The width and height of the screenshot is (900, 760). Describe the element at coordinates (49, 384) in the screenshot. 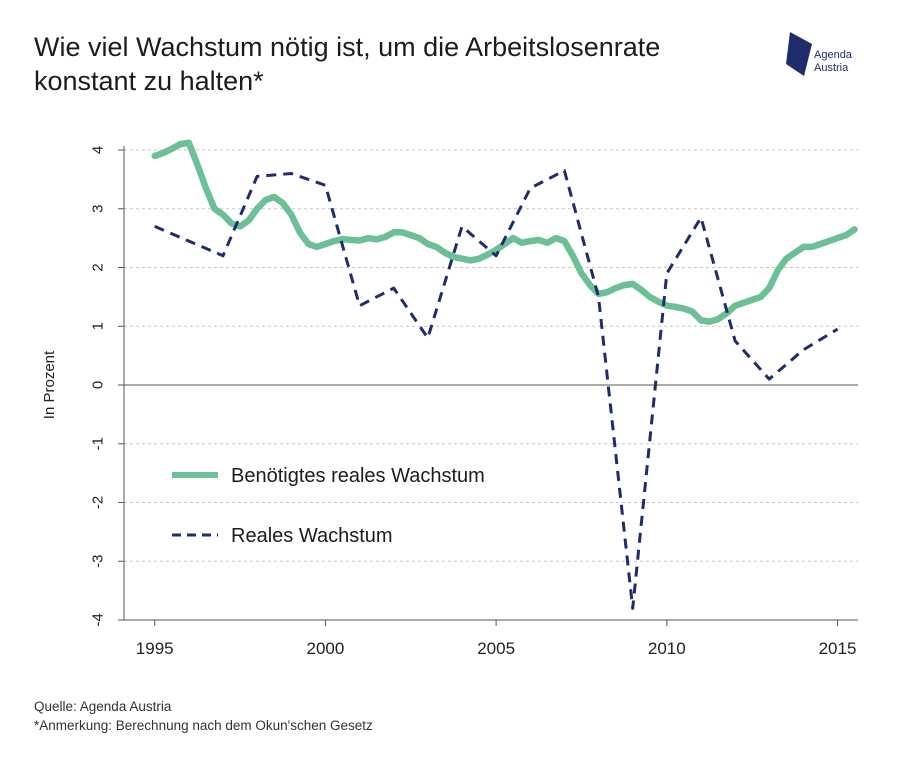

I see `y-axis-label: In Prozent` at that location.